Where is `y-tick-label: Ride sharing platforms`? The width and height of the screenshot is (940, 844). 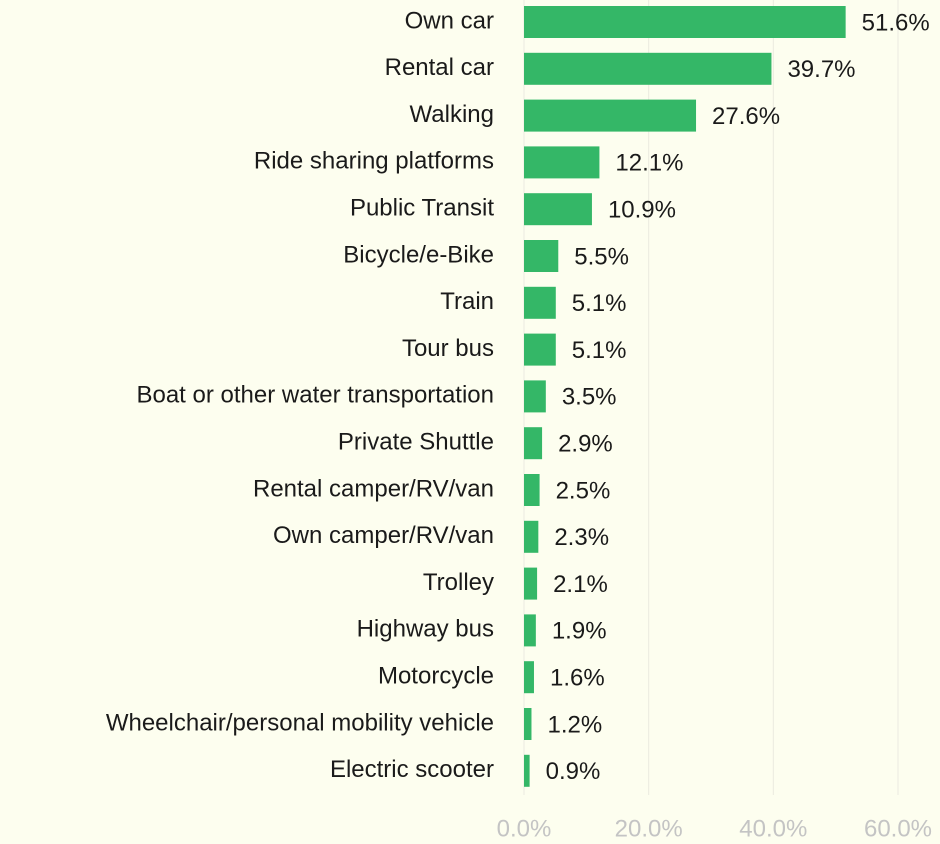
y-tick-label: Ride sharing platforms is located at coordinates (374, 161).